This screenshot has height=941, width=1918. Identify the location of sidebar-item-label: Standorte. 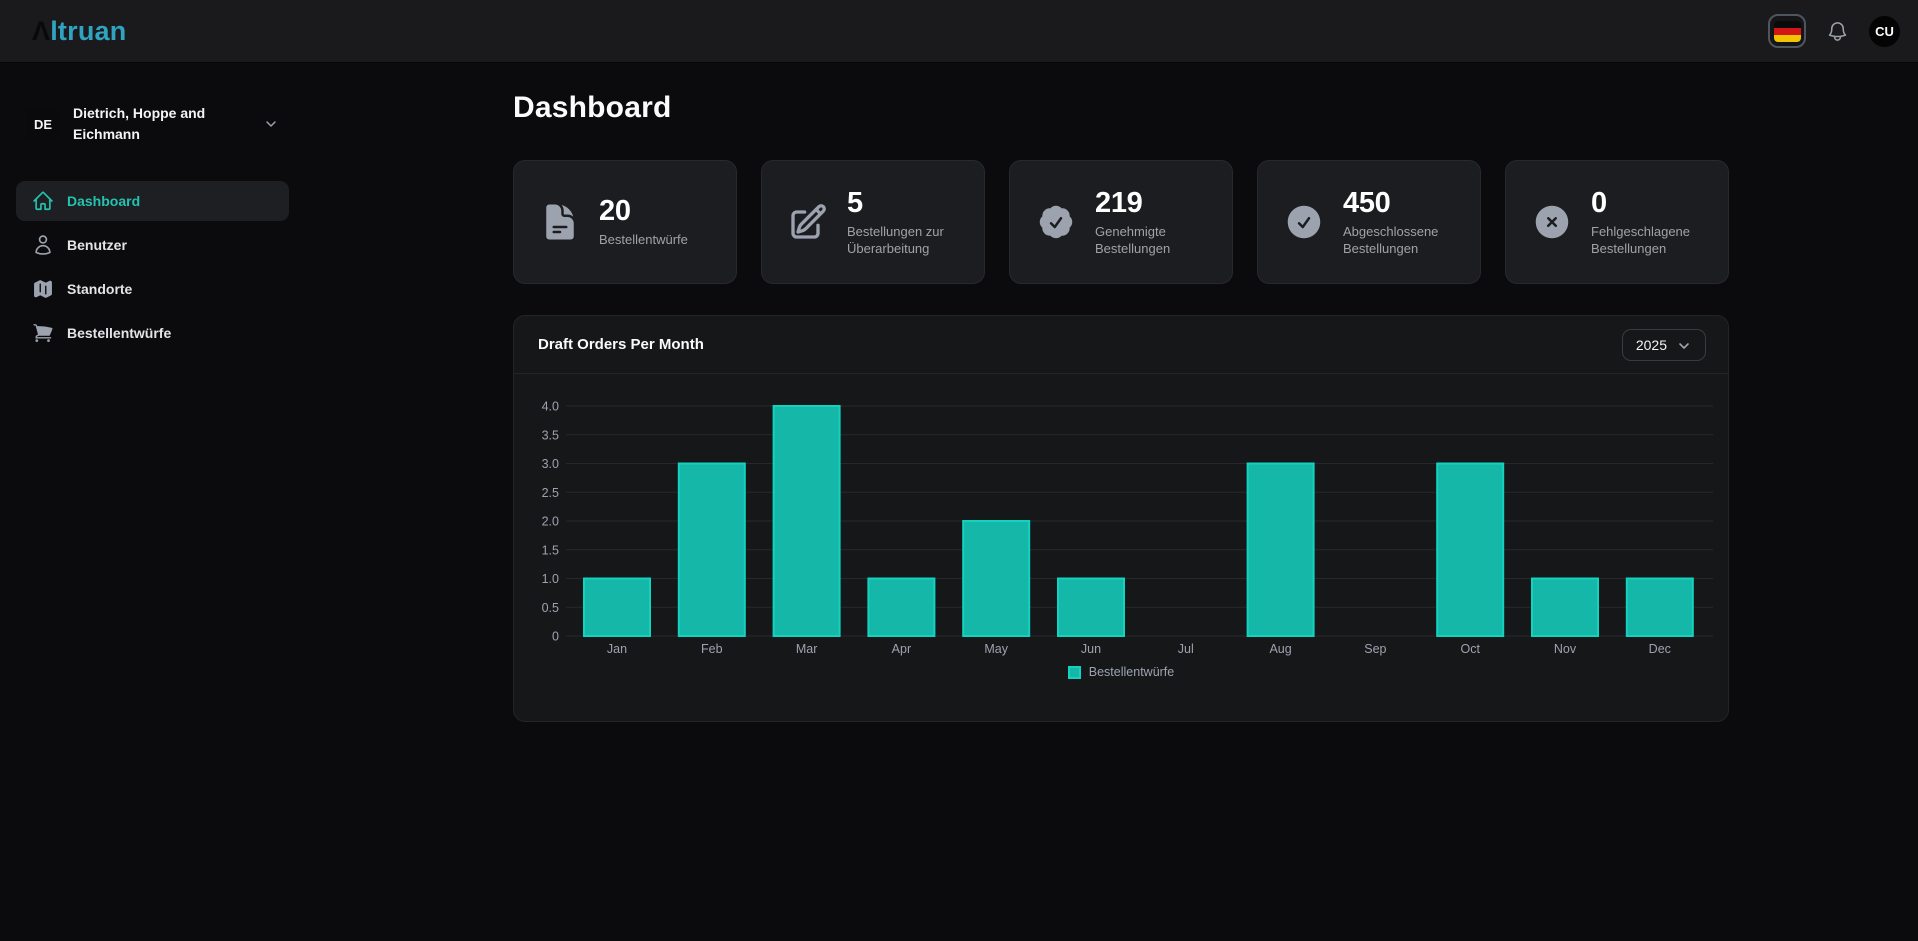
(100, 289).